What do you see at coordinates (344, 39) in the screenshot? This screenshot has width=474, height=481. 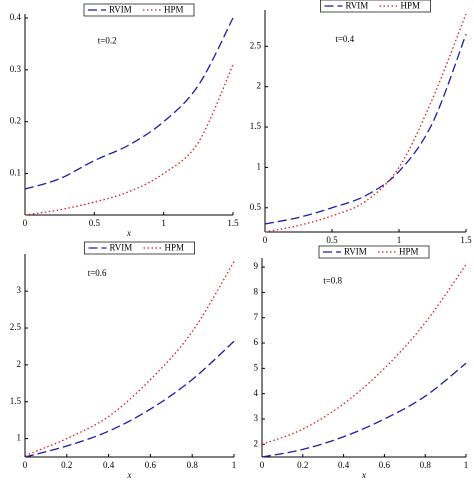 I see `annotation: t=0.4` at bounding box center [344, 39].